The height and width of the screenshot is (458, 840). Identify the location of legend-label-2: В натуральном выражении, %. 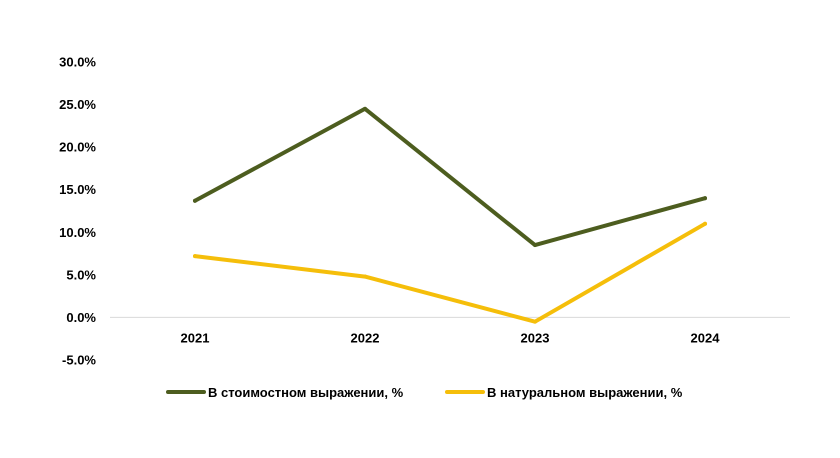
(585, 392).